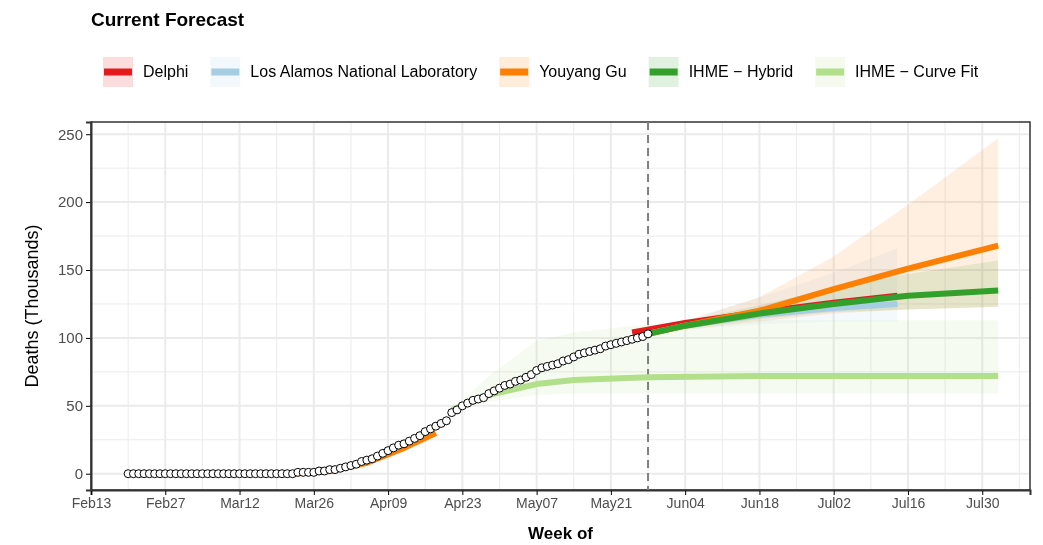 The width and height of the screenshot is (1043, 545). Describe the element at coordinates (32, 306) in the screenshot. I see `y-axis-title: Deaths (Thousands)` at that location.